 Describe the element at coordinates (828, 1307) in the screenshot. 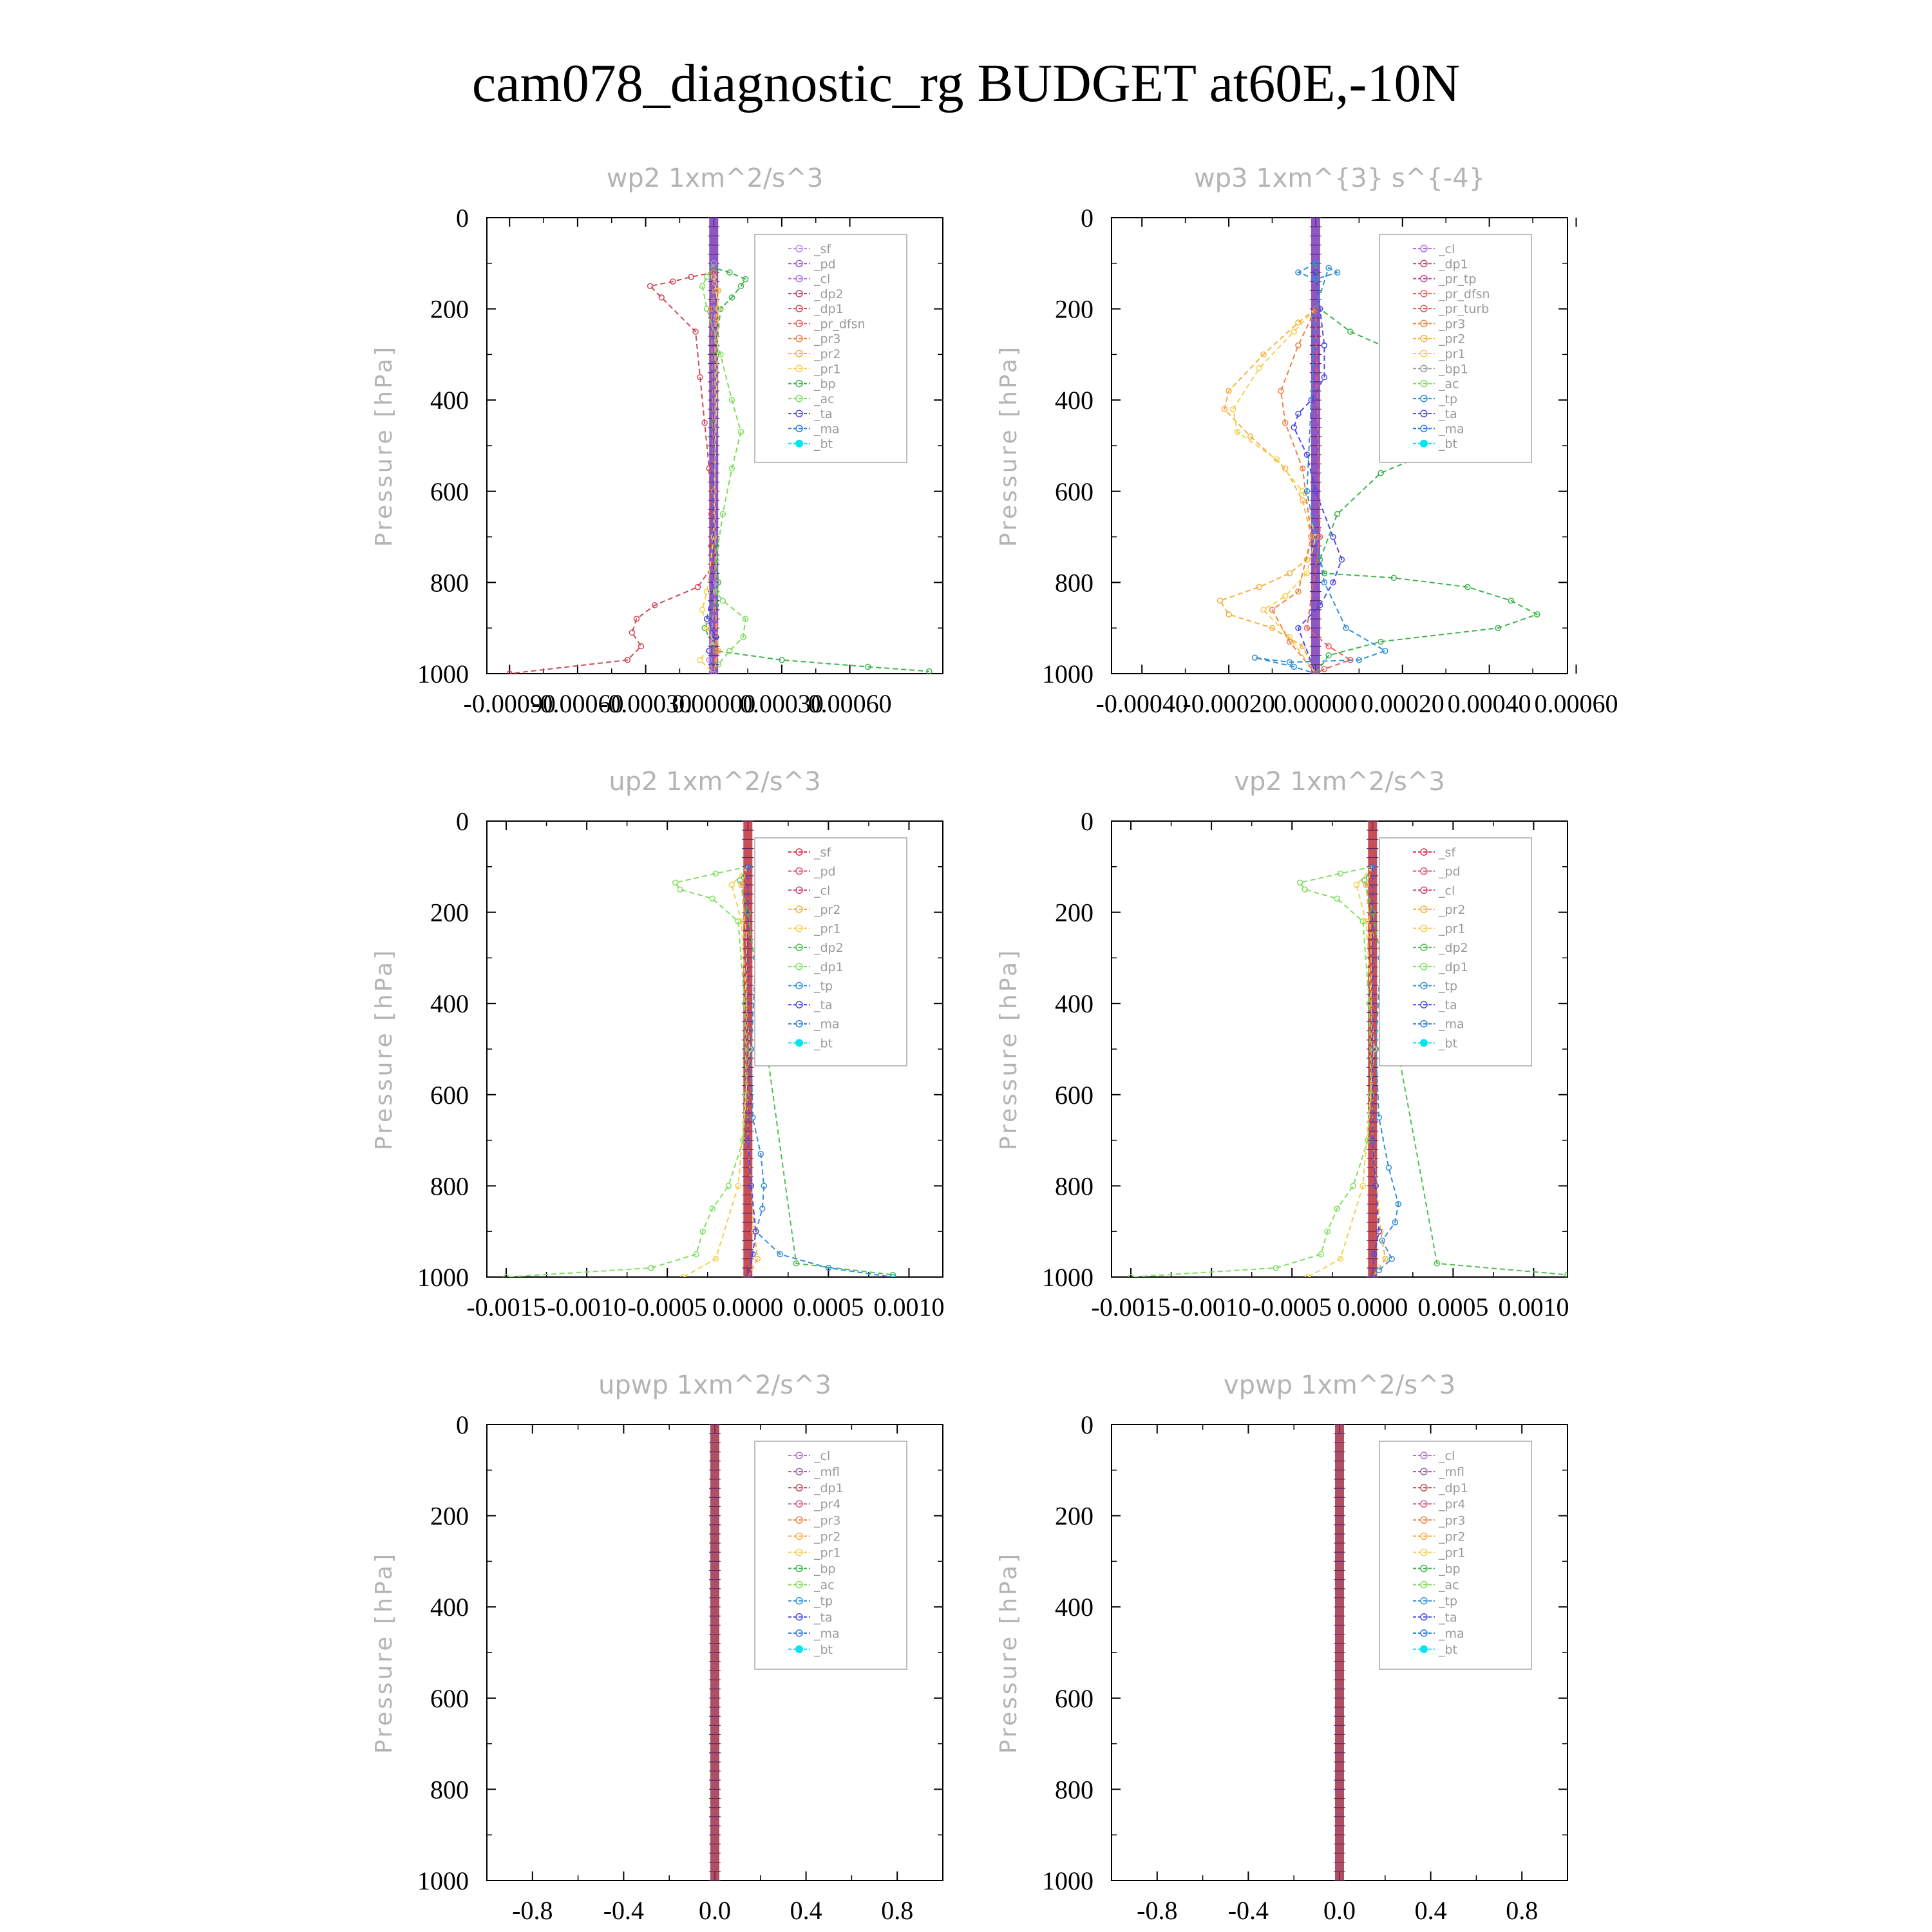

I see `x-tick-label: 0.0005` at that location.